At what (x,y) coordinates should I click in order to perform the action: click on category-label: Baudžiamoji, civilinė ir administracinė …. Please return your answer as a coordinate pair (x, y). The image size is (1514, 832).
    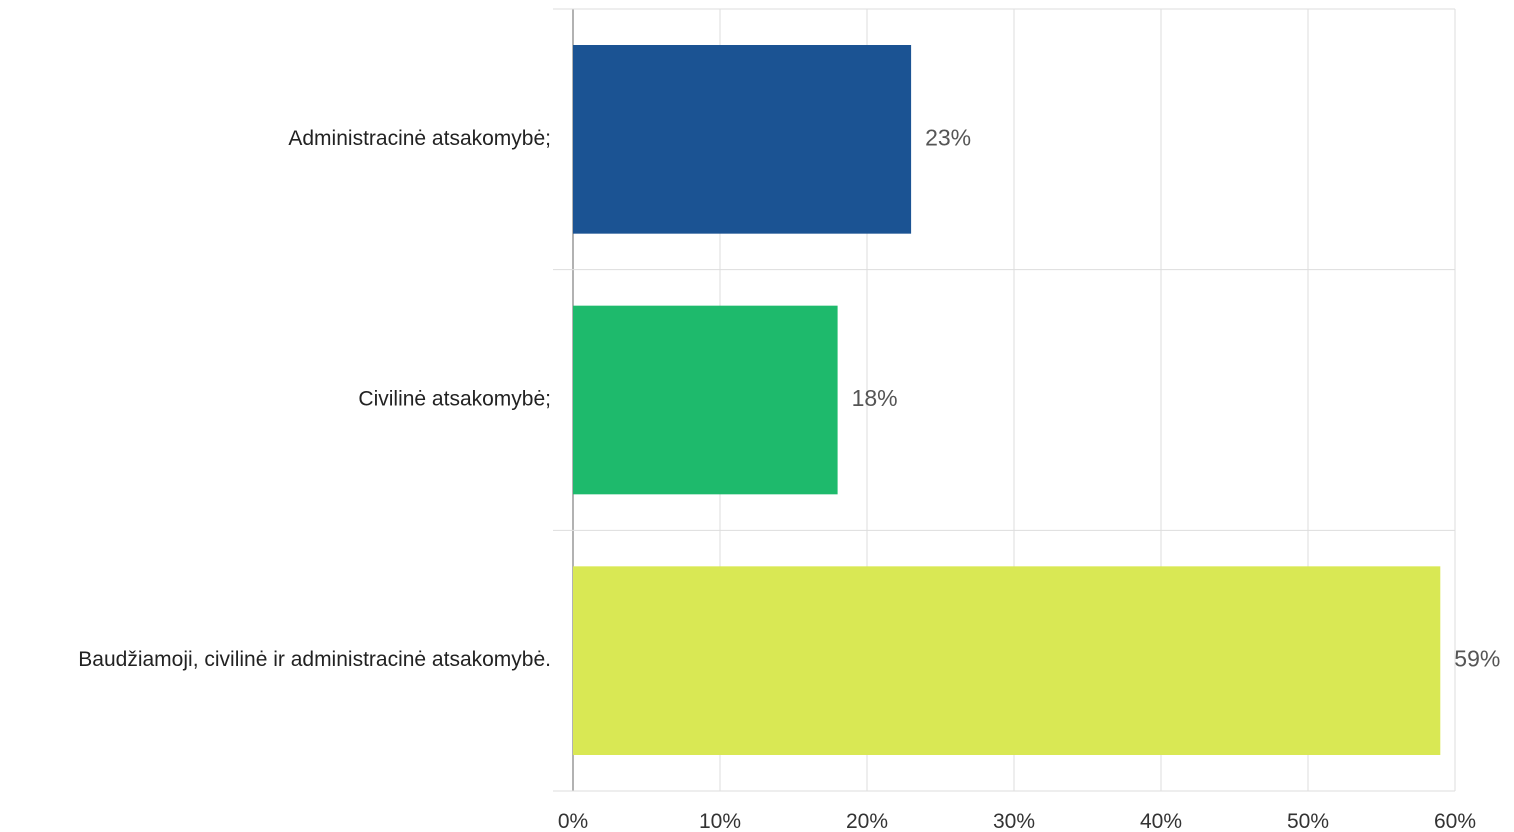
    Looking at the image, I should click on (314, 659).